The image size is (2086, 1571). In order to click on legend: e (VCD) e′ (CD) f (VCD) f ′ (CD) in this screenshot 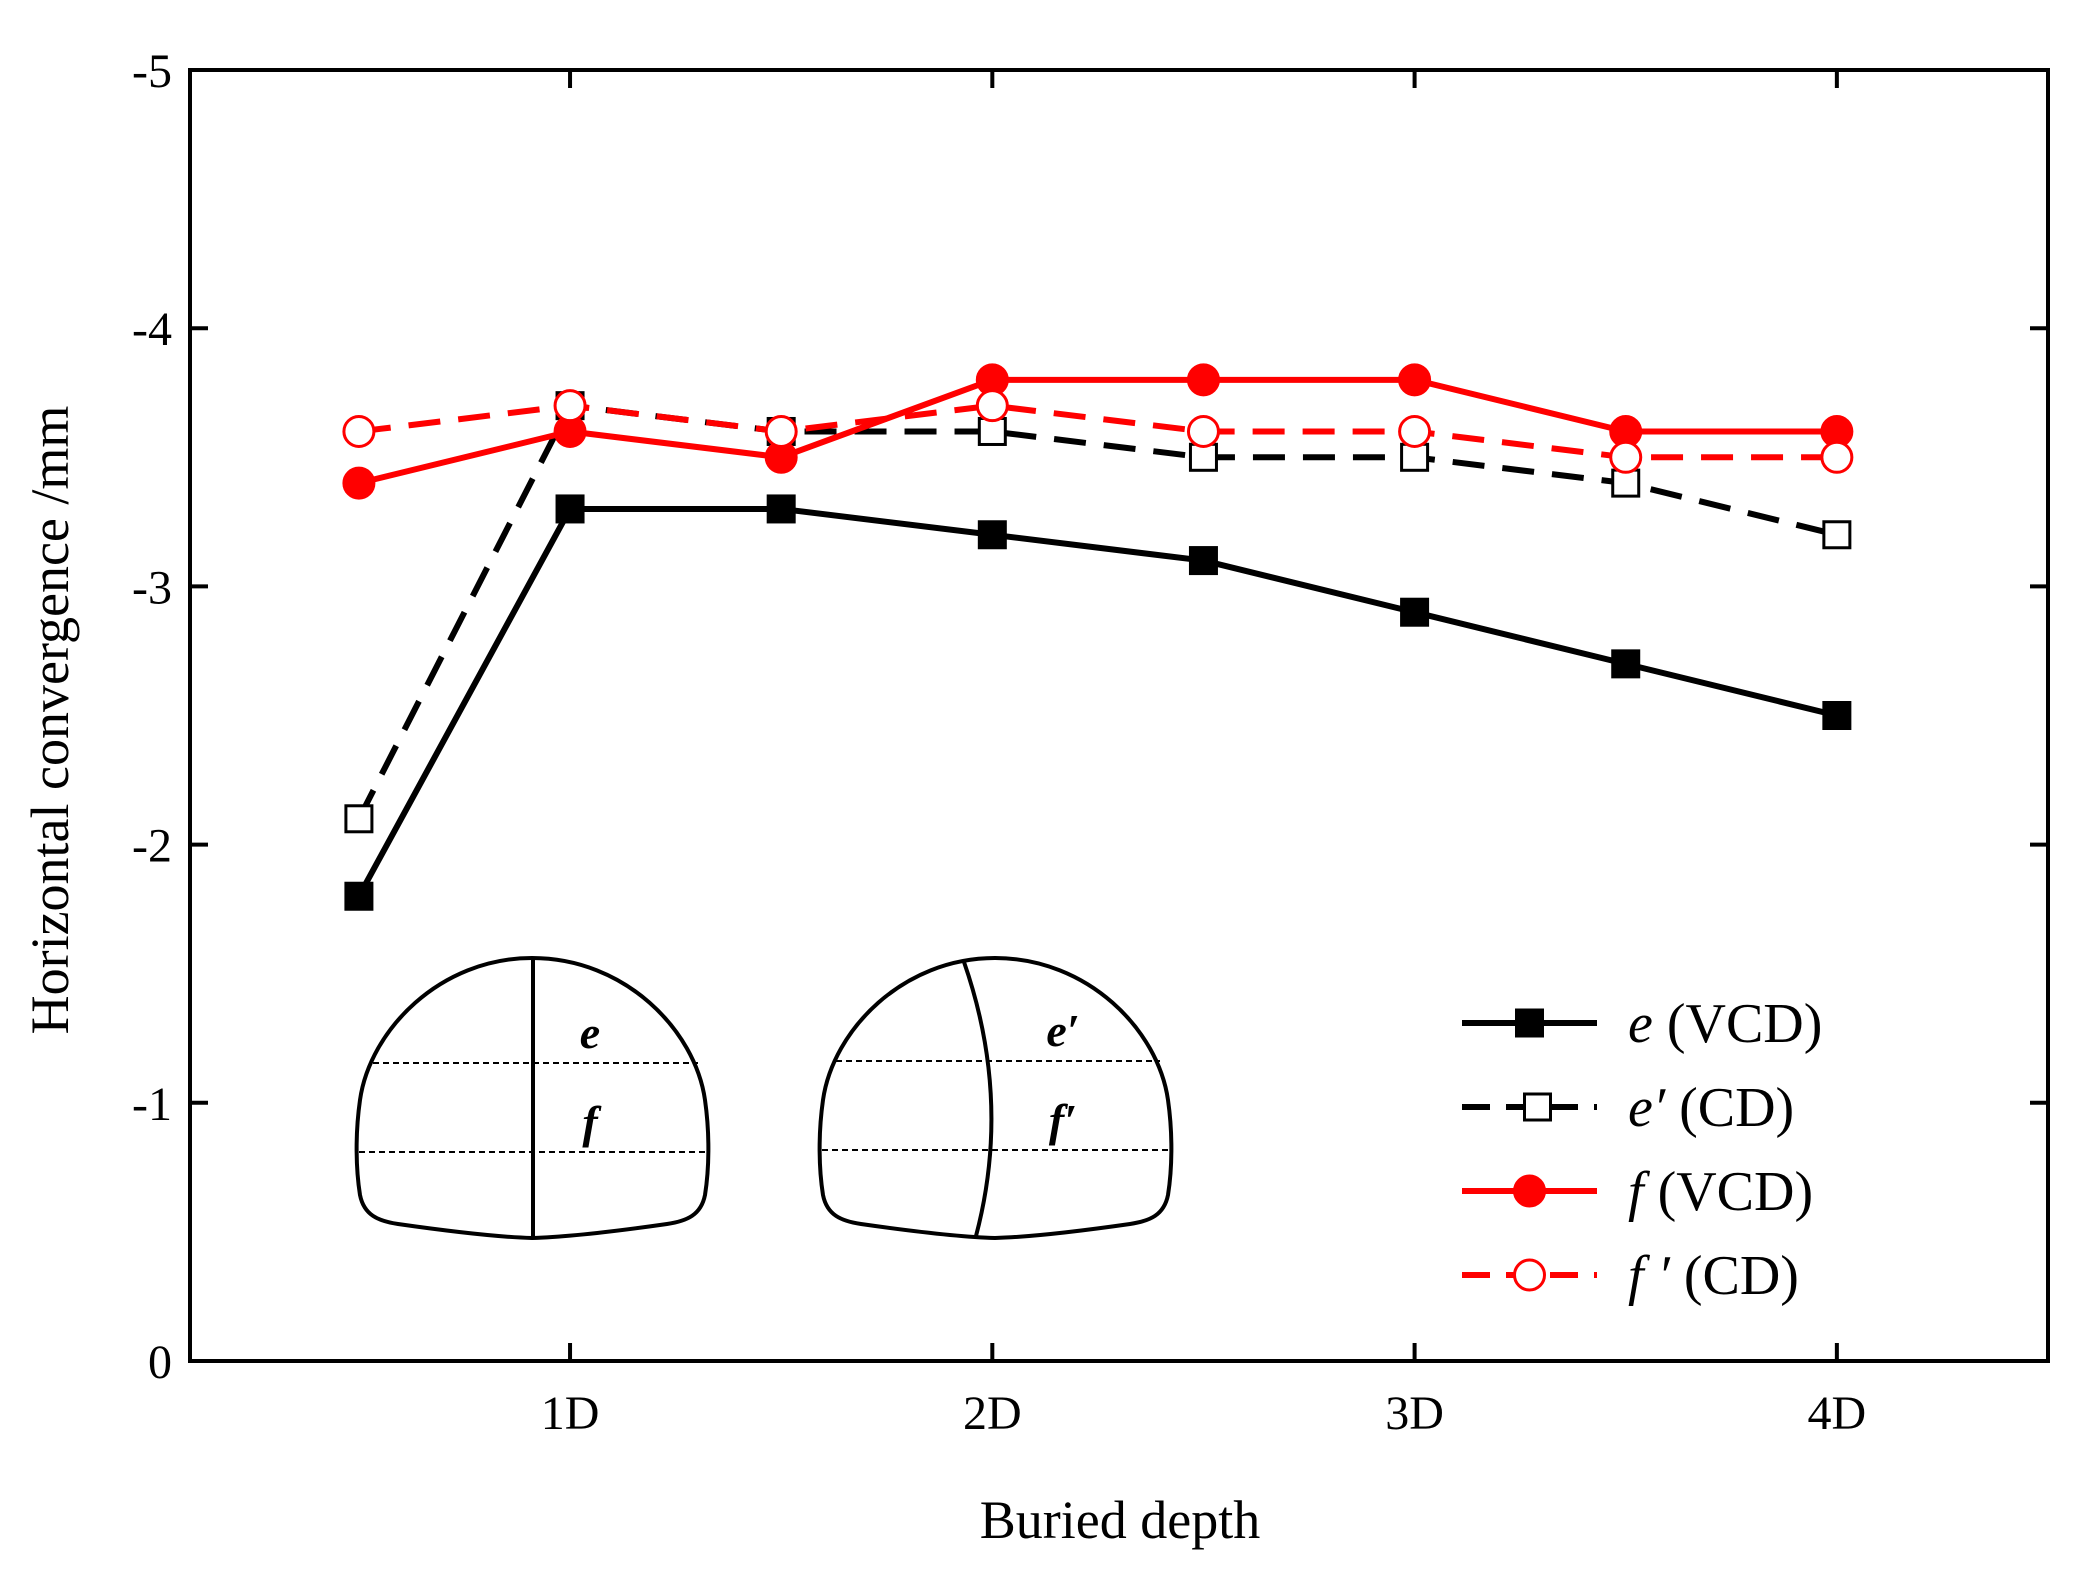, I will do `click(1642, 1150)`.